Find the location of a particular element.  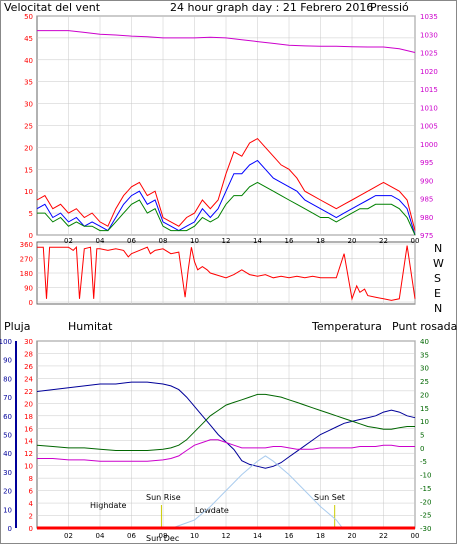

wind-tick-label: 15 is located at coordinates (28, 170).